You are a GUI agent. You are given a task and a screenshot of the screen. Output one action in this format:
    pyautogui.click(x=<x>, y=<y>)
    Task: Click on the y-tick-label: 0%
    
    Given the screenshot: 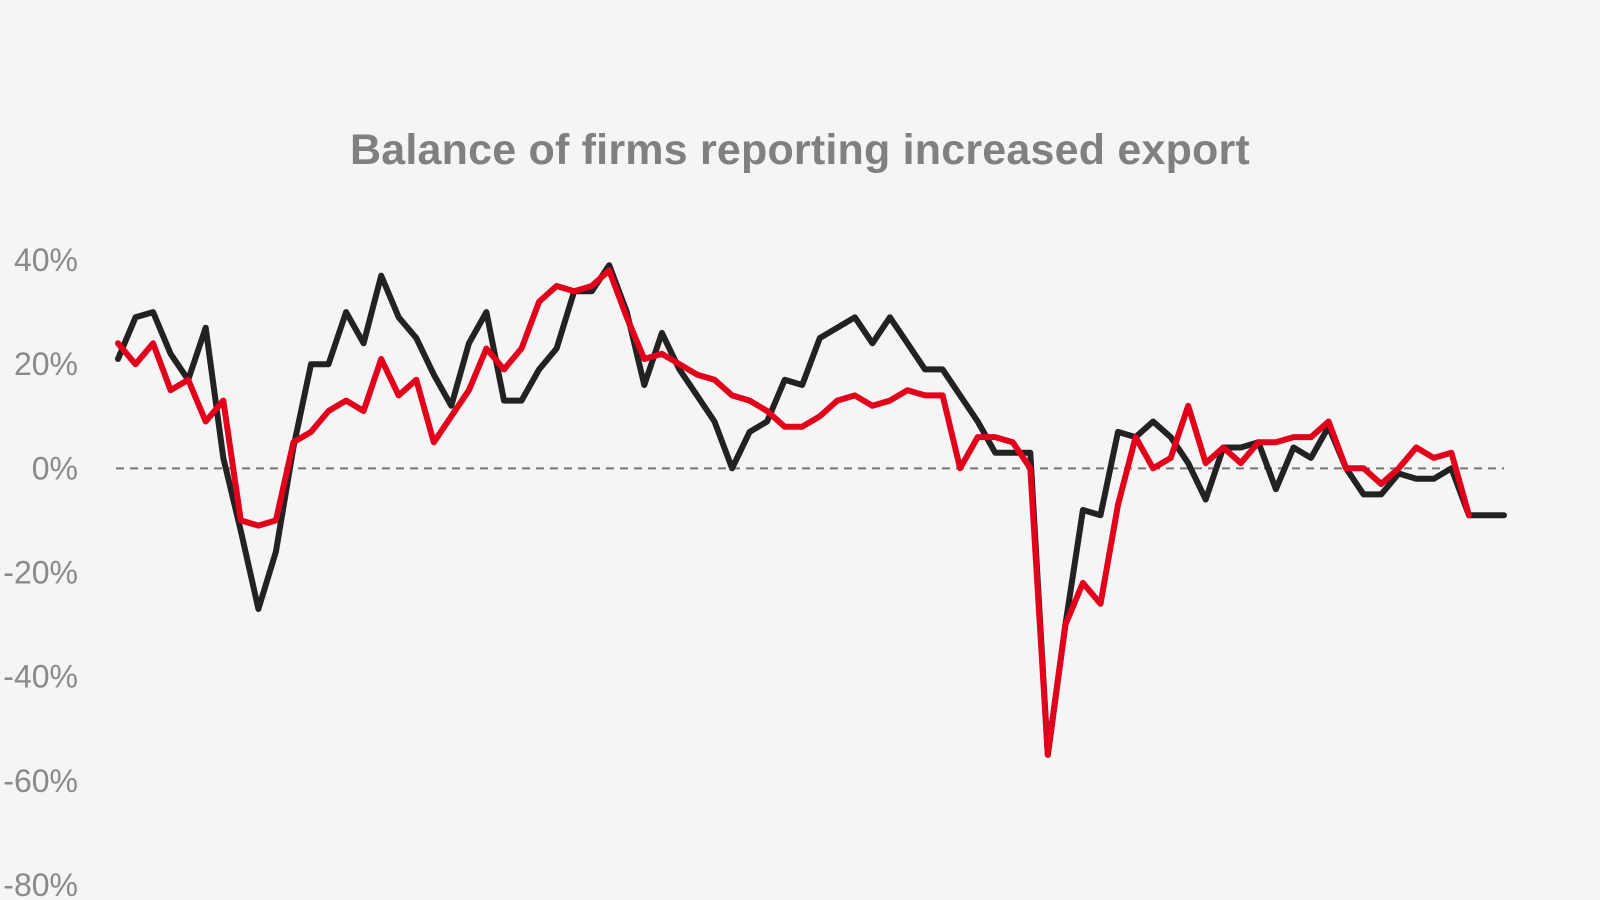 What is the action you would take?
    pyautogui.click(x=55, y=468)
    